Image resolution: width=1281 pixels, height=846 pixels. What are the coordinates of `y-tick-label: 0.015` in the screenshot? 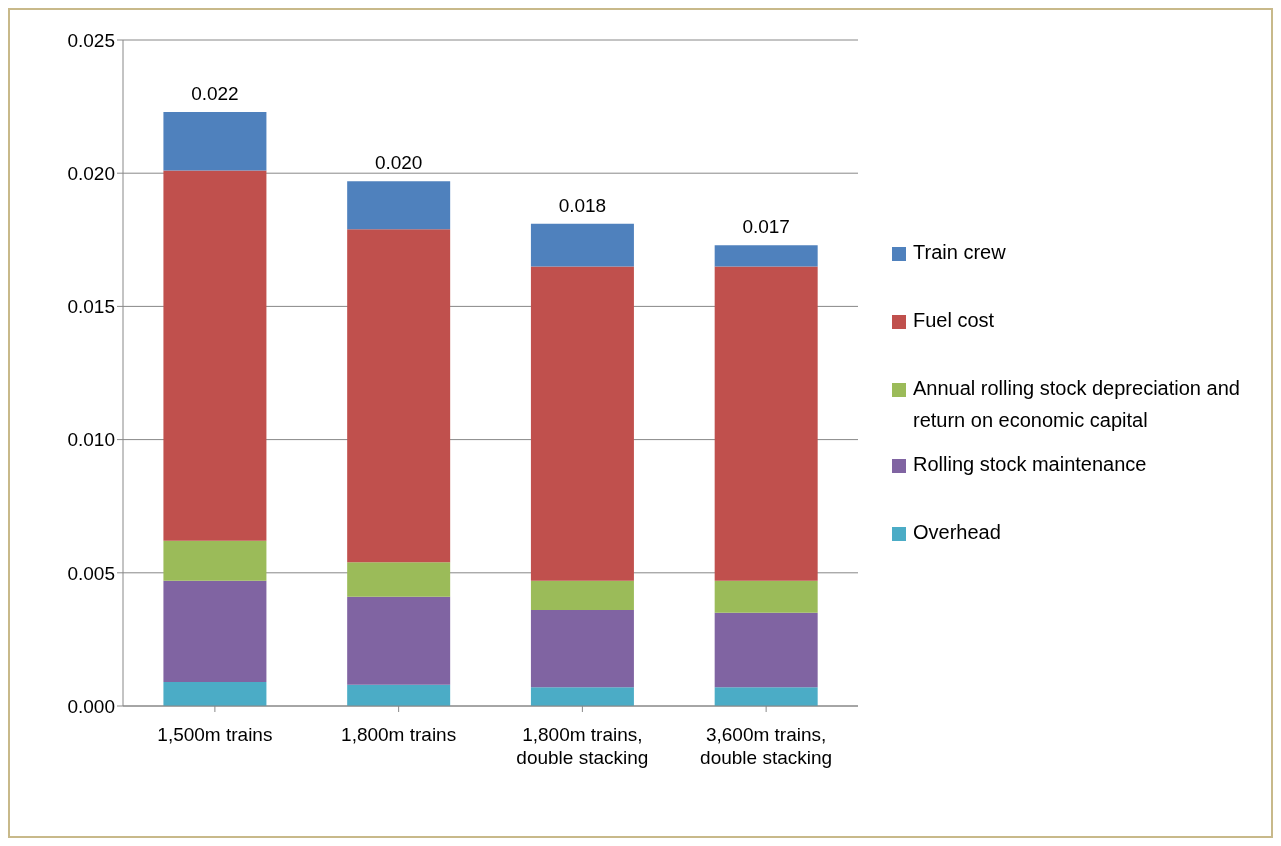 It's located at (91, 307).